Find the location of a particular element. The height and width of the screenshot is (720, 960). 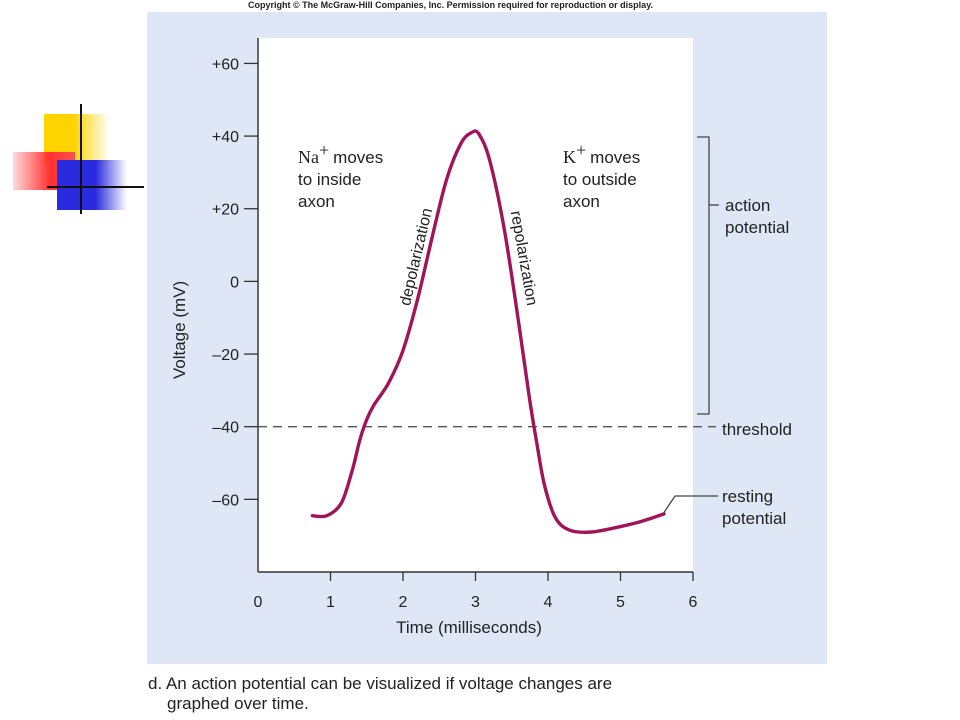

y-tick-label: +40 is located at coordinates (225, 137).